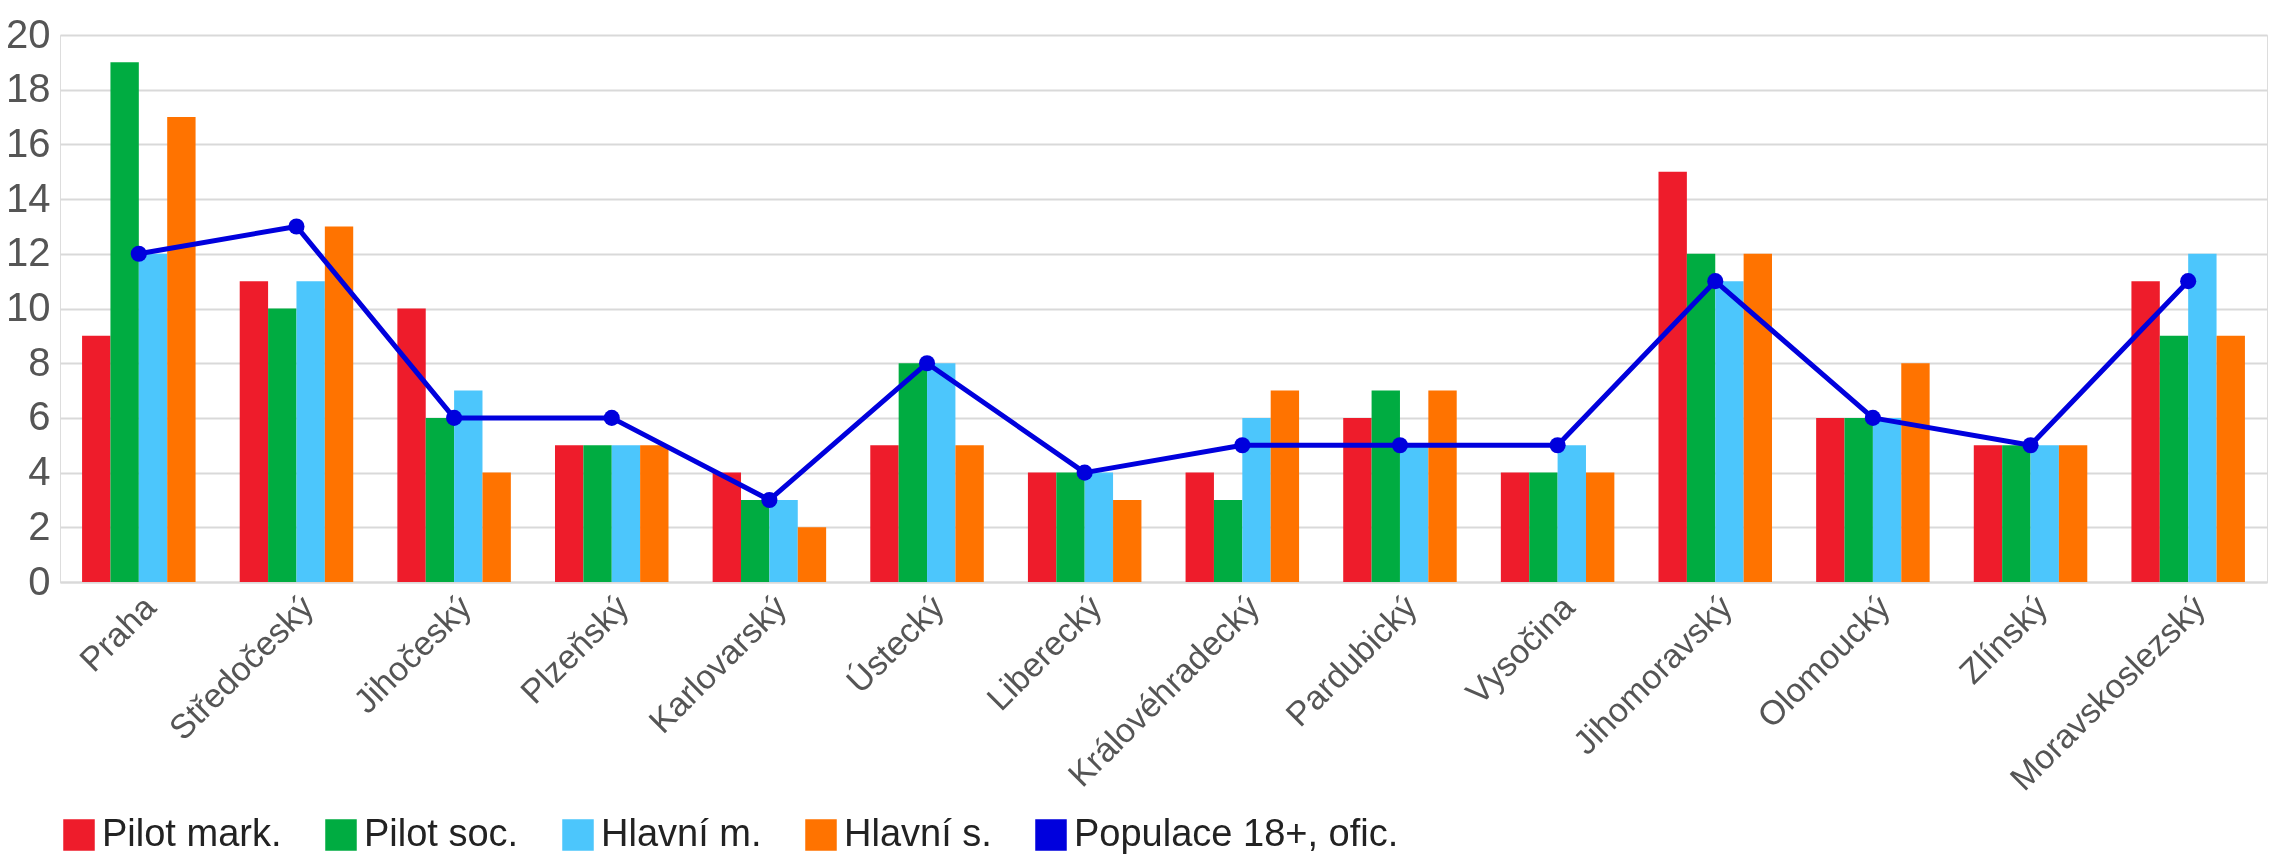  Describe the element at coordinates (28, 307) in the screenshot. I see `y-tick-label: 10` at that location.